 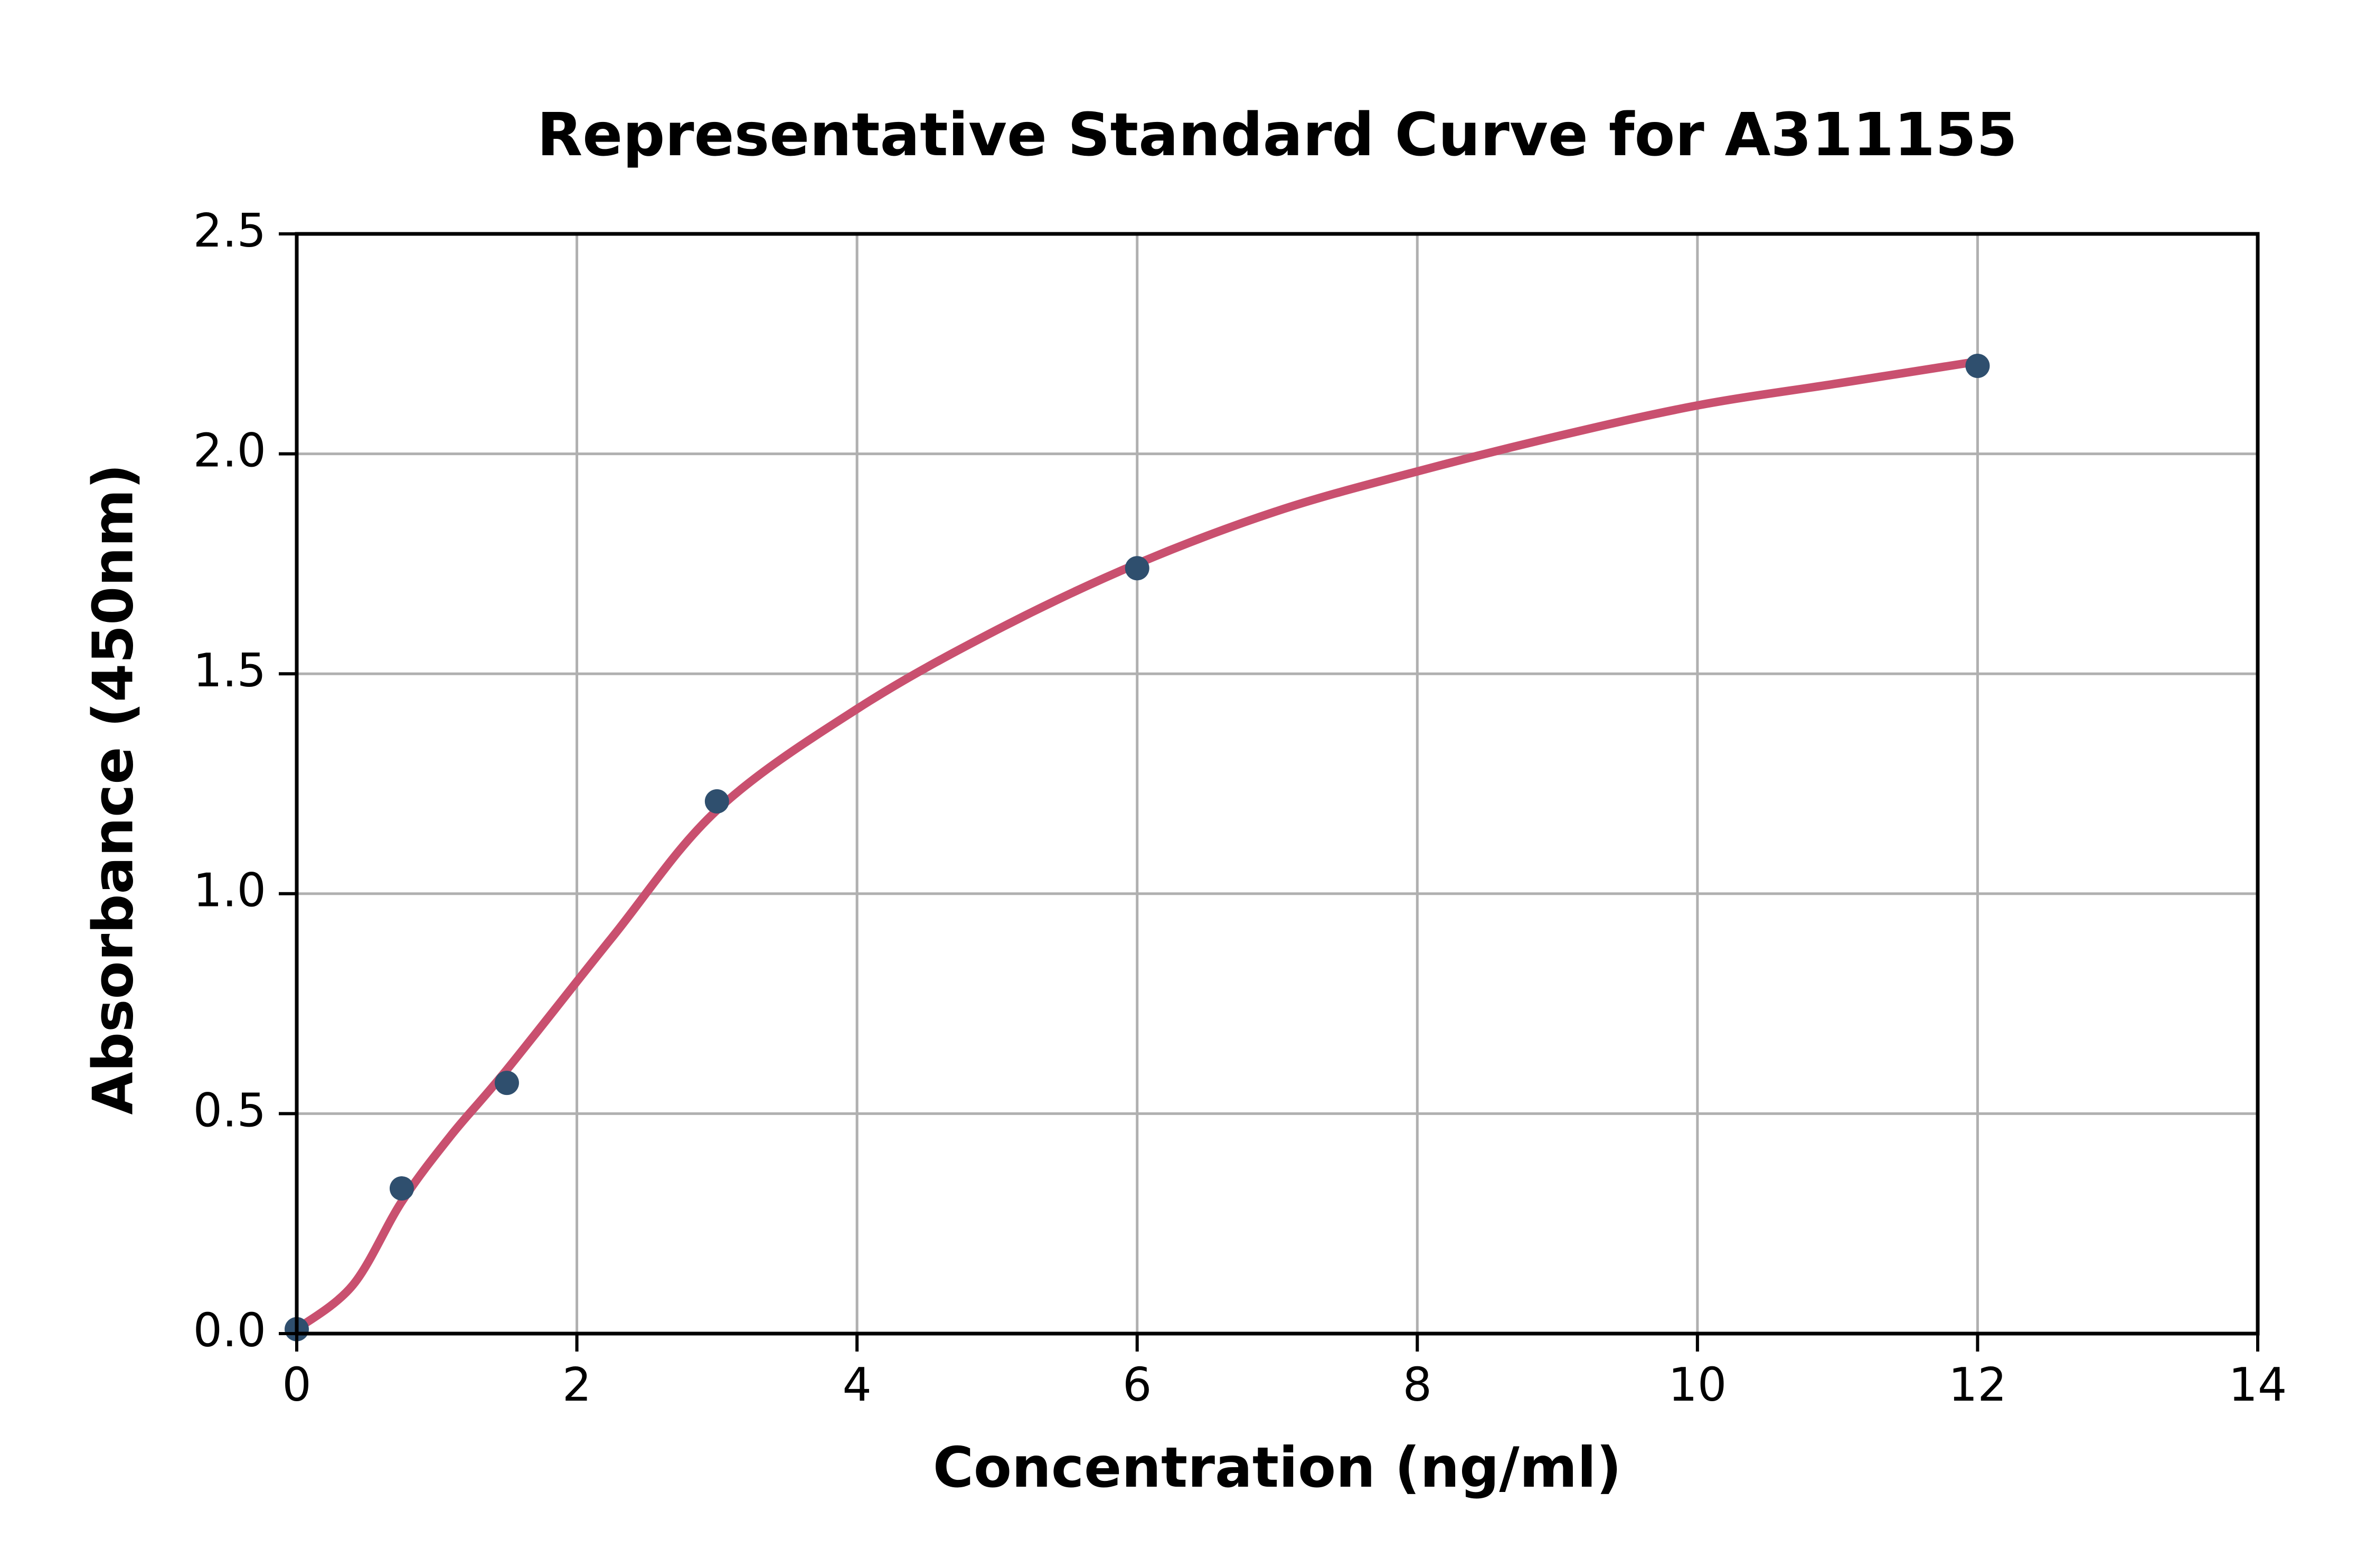 I want to click on x-tick-label: 14, so click(x=2258, y=1385).